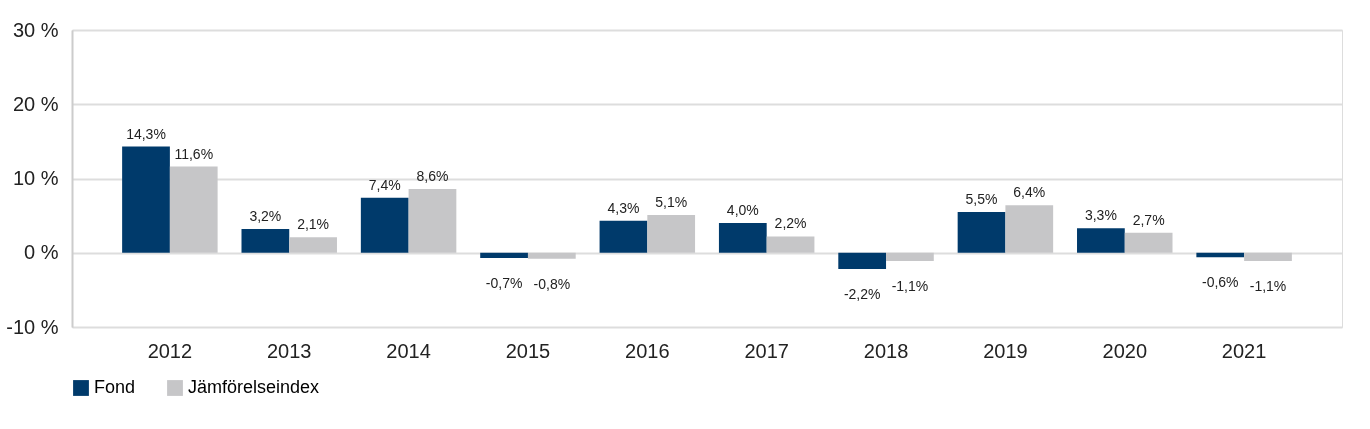 The image size is (1370, 429). I want to click on data-label: 5,5%, so click(981, 198).